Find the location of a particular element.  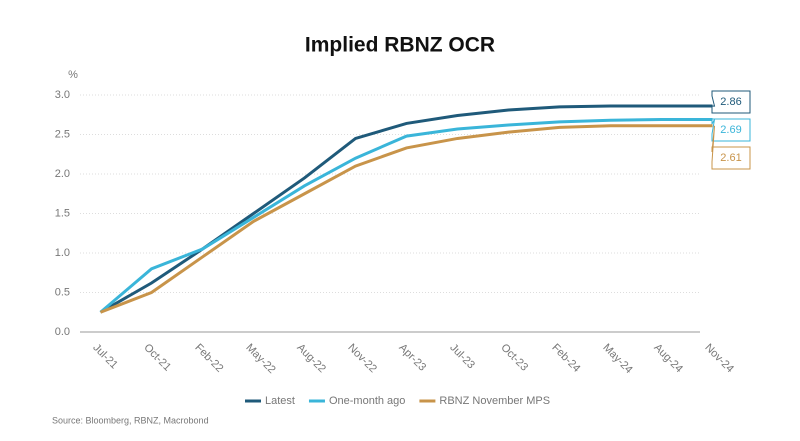

y-tick-label: 0.0 is located at coordinates (62, 332).